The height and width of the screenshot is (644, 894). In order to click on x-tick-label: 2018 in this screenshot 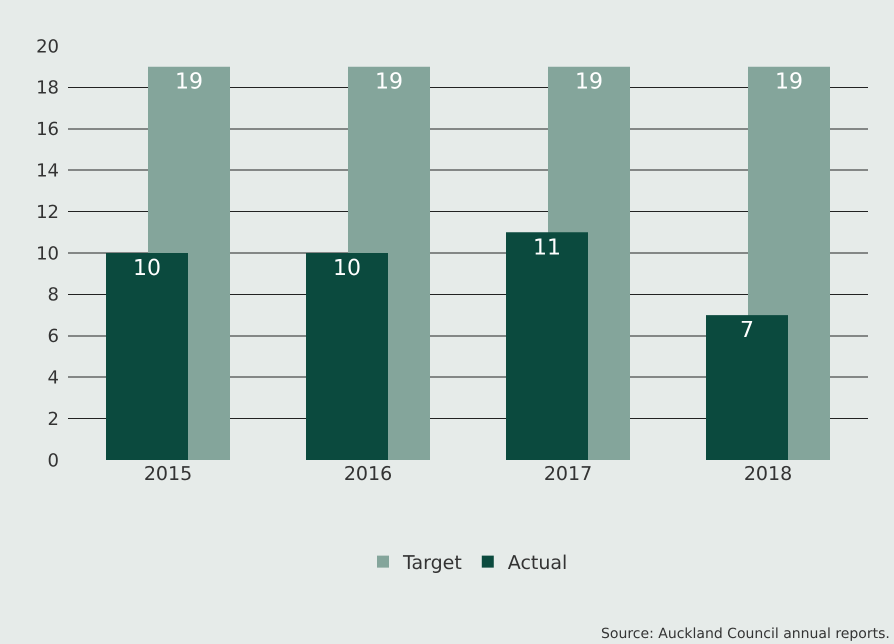, I will do `click(768, 474)`.